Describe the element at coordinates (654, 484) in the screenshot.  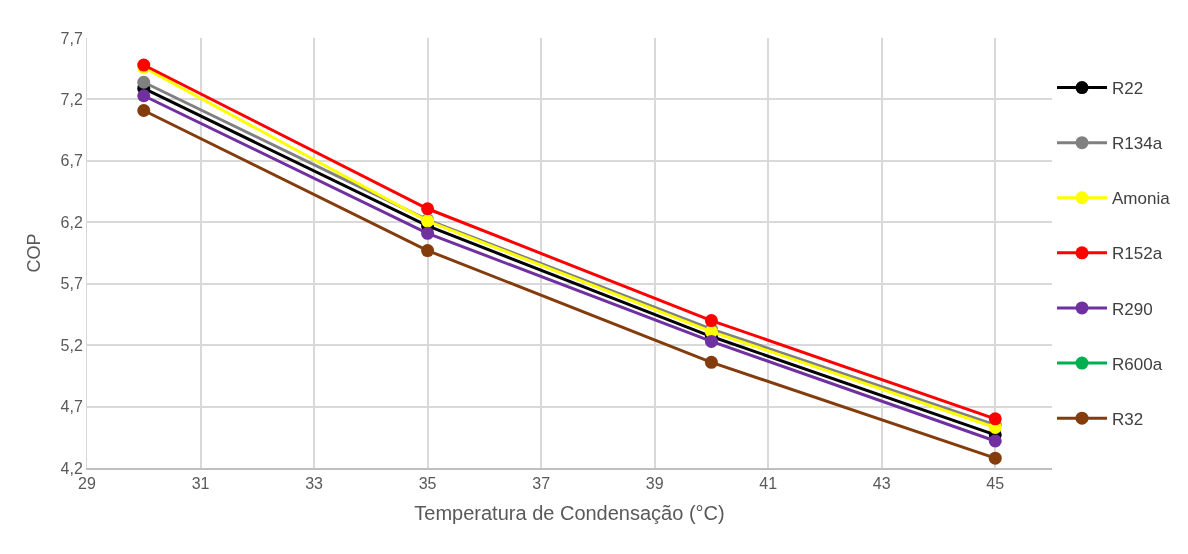
I see `x-tick-label: 39` at that location.